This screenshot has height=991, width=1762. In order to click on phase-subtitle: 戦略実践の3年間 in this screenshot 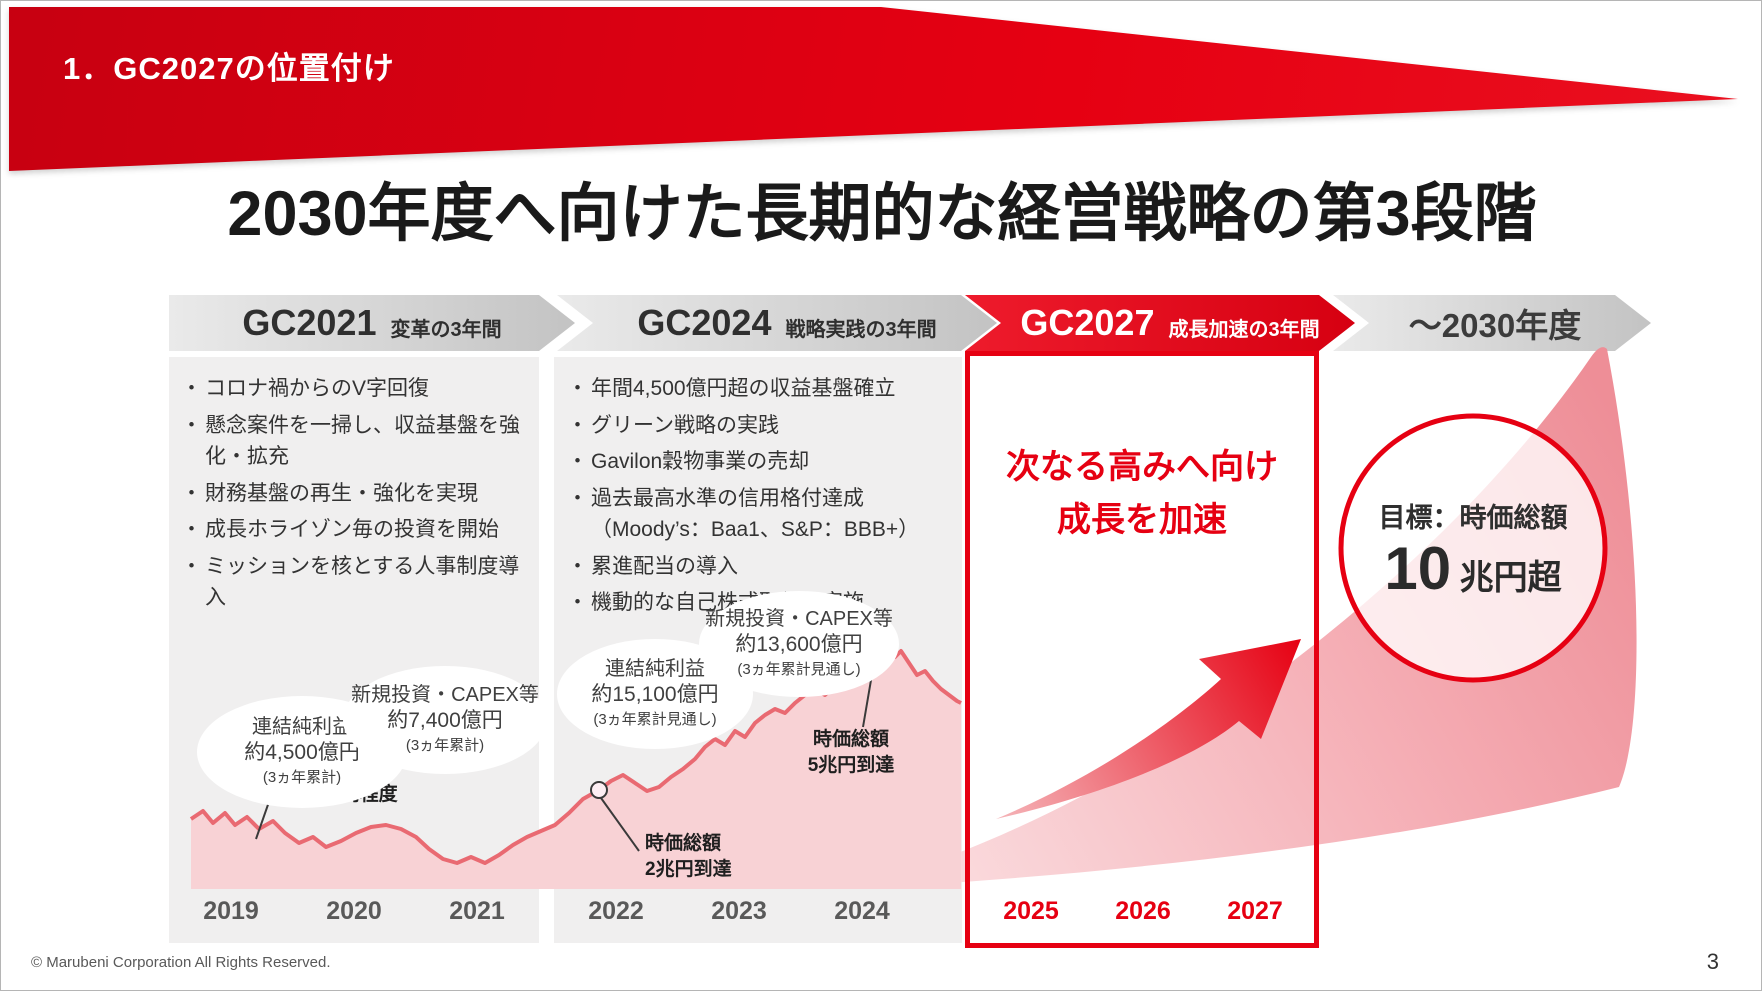, I will do `click(861, 329)`.